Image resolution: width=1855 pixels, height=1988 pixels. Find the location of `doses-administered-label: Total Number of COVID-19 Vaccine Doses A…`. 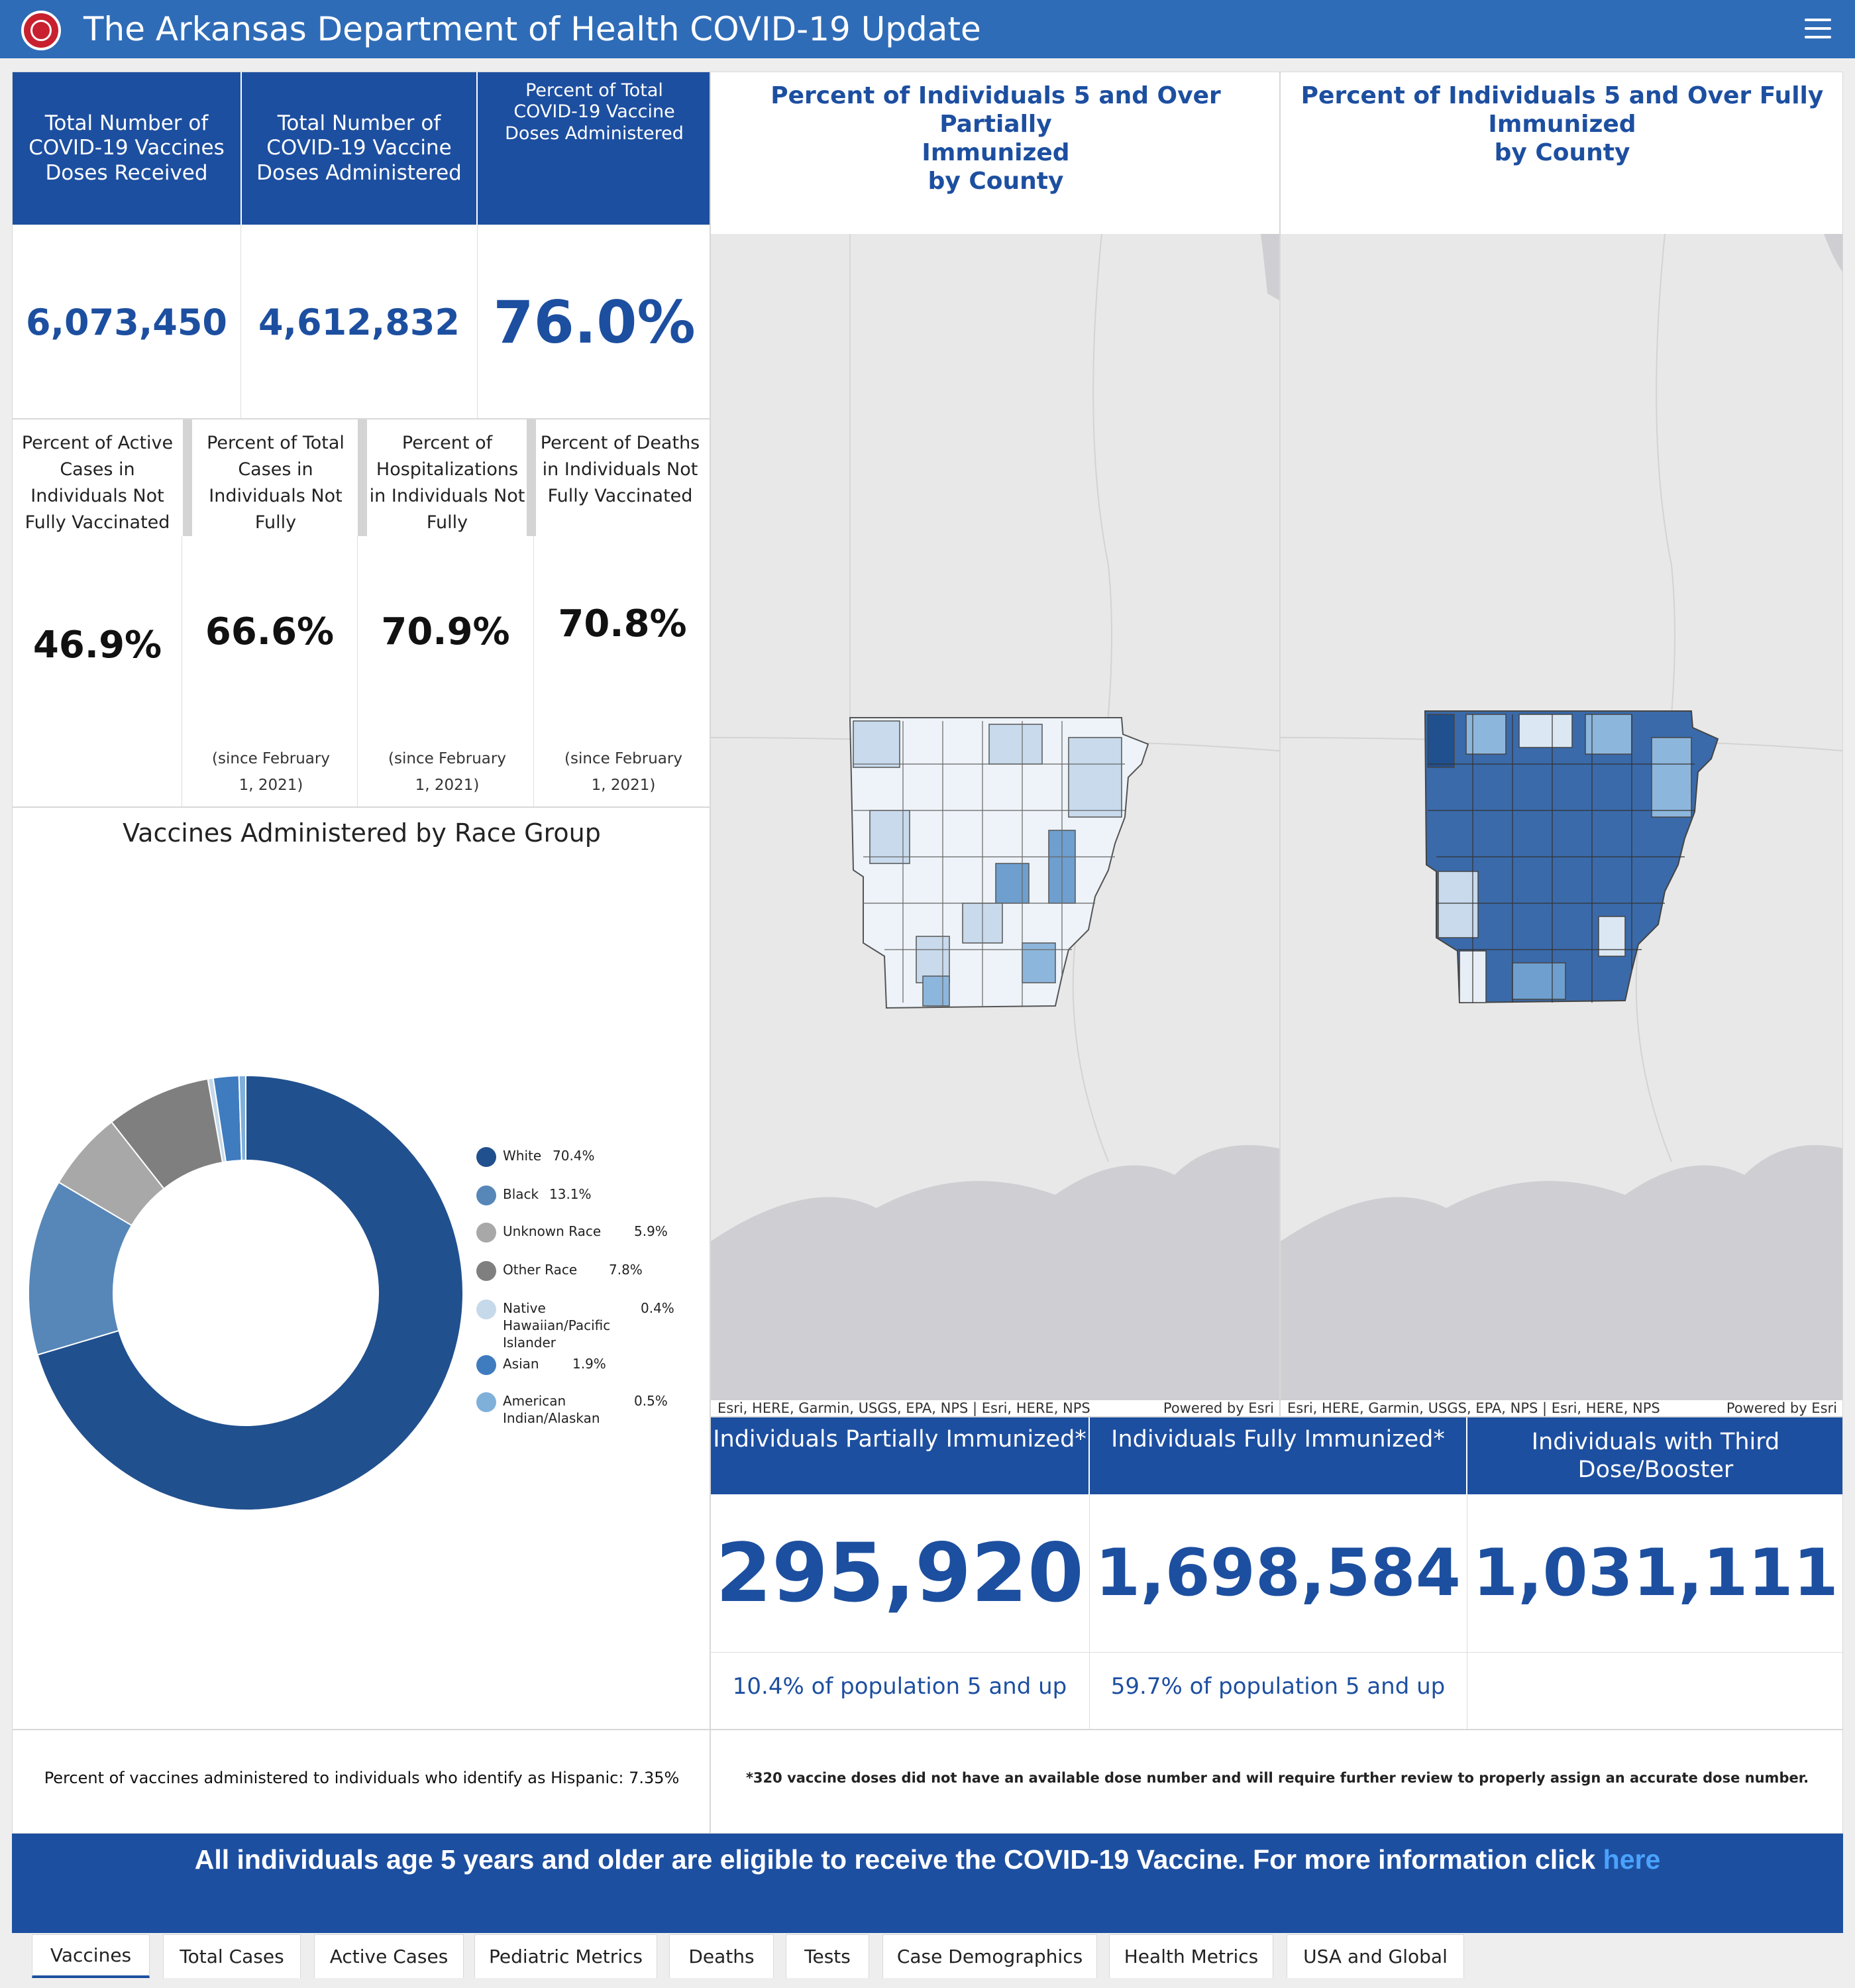

doses-administered-label: Total Number of COVID-19 Vaccine Doses A… is located at coordinates (359, 148).